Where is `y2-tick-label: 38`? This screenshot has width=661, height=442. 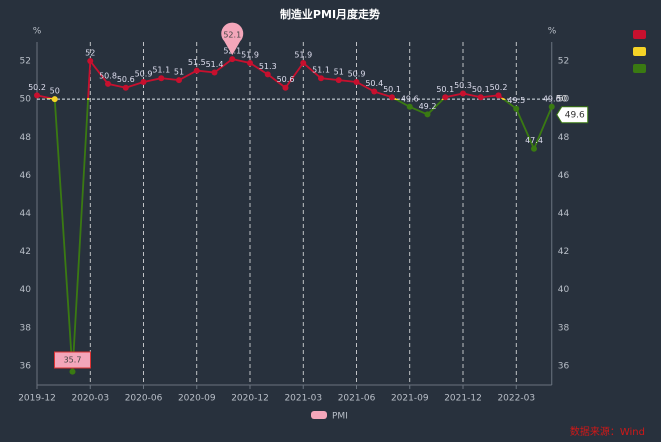
y2-tick-label: 38 is located at coordinates (564, 328).